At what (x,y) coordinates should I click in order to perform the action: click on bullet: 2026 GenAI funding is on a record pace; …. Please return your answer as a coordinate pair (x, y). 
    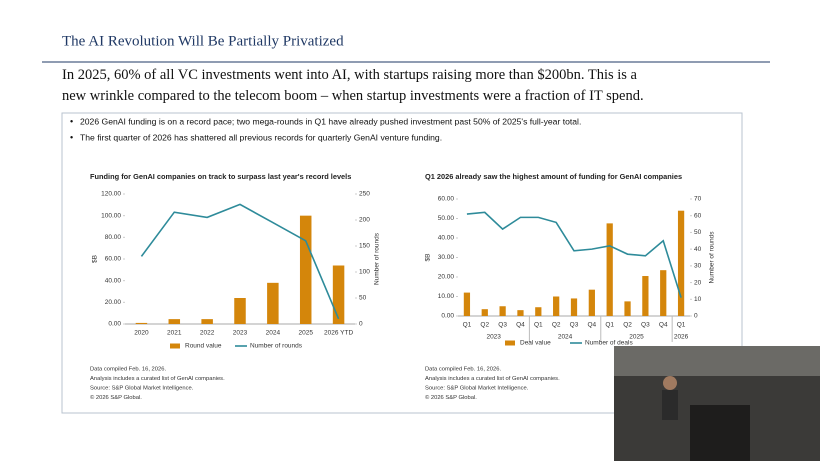
    Looking at the image, I should click on (330, 121).